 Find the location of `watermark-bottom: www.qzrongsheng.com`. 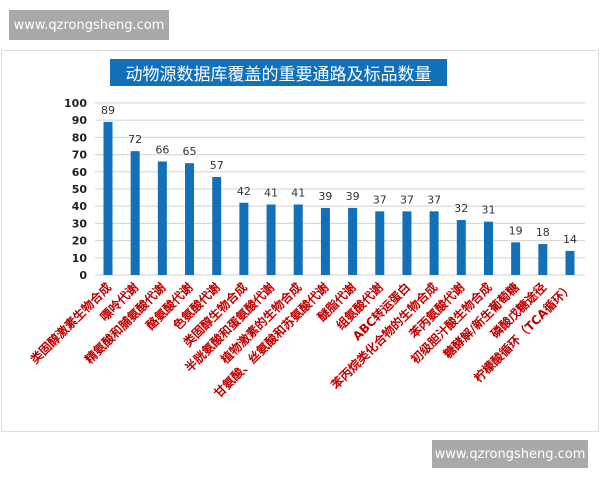

watermark-bottom: www.qzrongsheng.com is located at coordinates (510, 454).